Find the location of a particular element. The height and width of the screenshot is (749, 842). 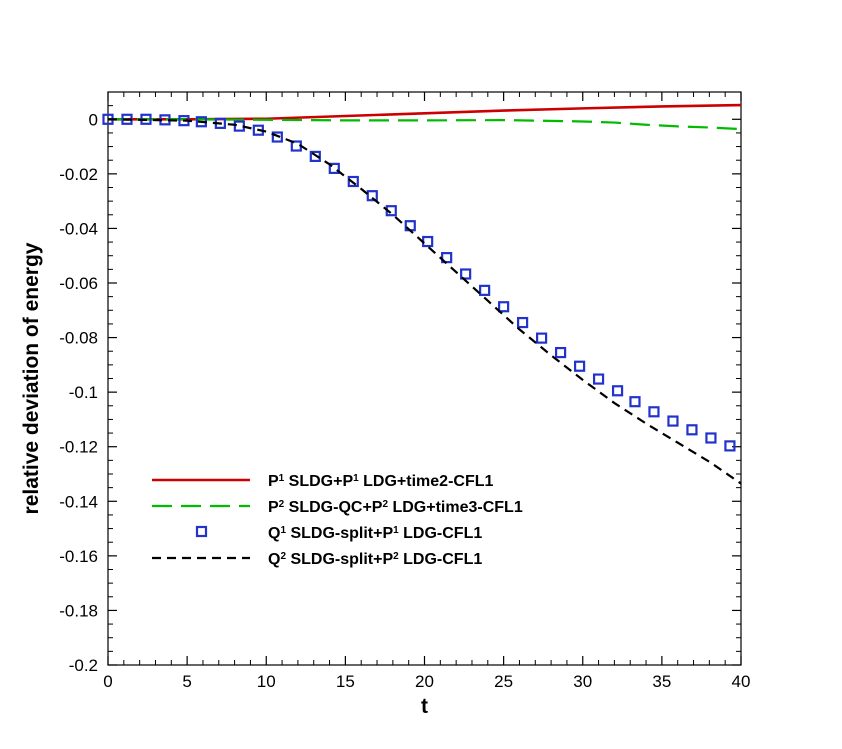

x-tick-label: 35 is located at coordinates (661, 681).